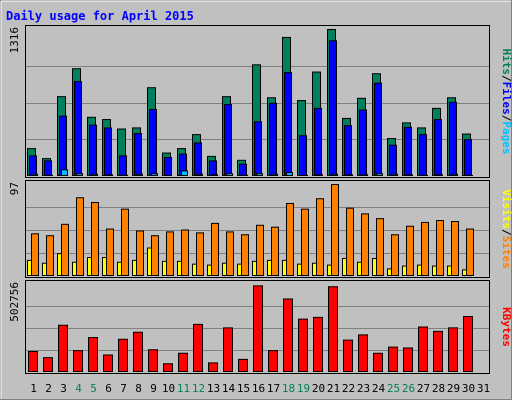 This screenshot has width=512, height=405. Describe the element at coordinates (229, 388) in the screenshot. I see `day-label-14: 14` at that location.